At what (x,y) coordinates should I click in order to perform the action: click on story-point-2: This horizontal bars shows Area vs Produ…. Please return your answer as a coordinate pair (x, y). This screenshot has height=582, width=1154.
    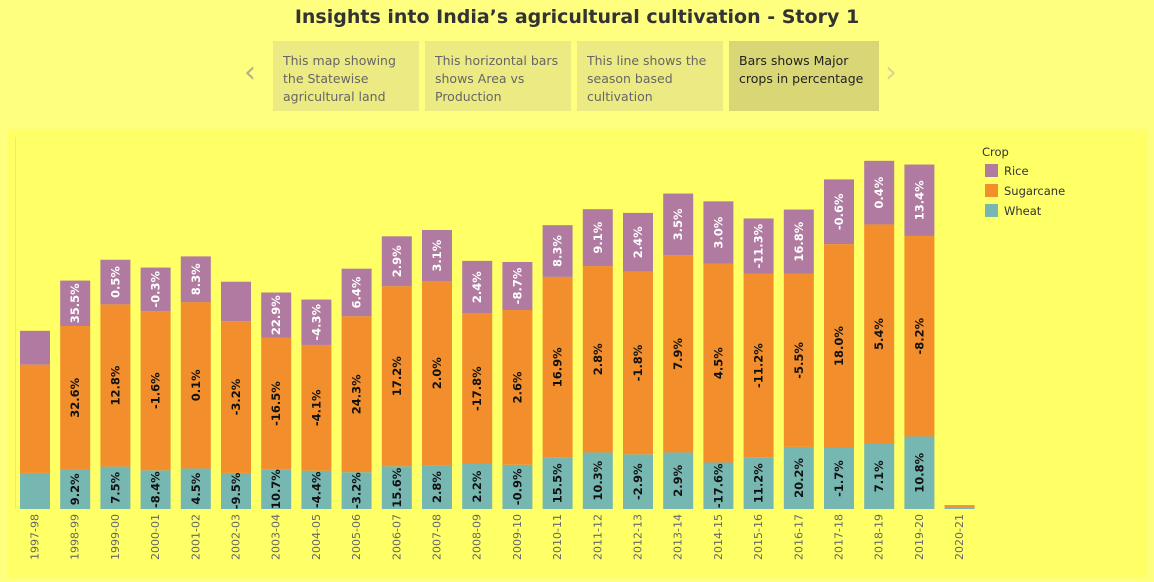
    Looking at the image, I should click on (498, 76).